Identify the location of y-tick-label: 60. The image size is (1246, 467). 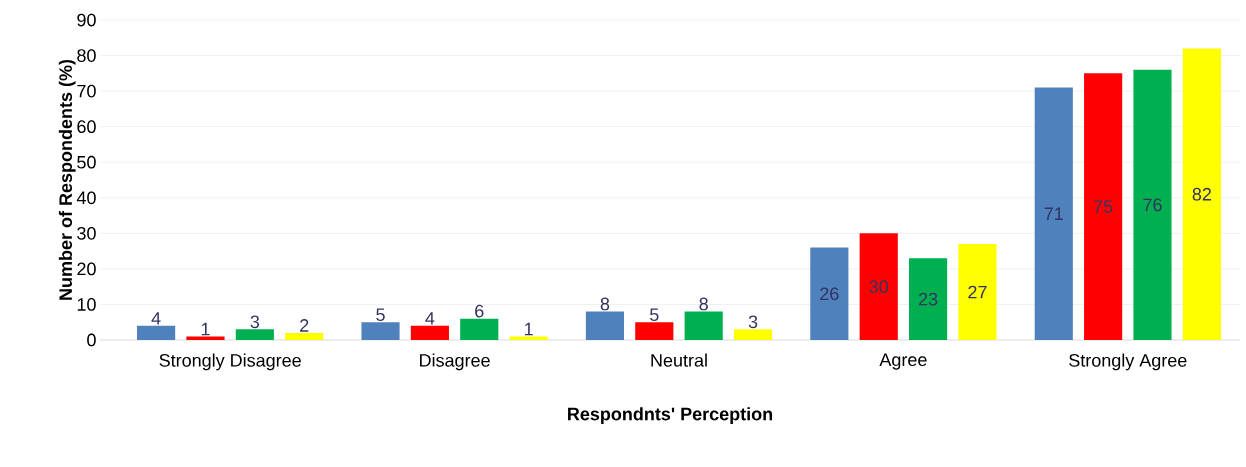
(86, 127).